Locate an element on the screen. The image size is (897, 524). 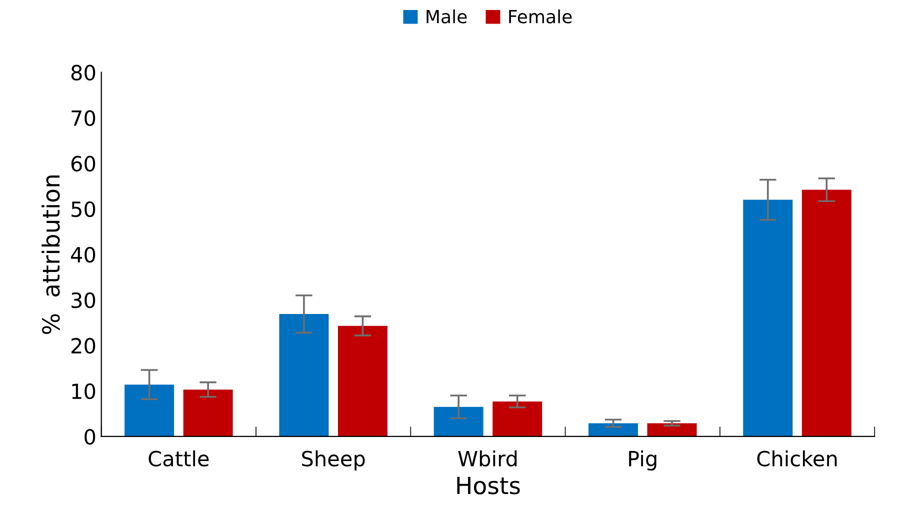
x-tick-label: Cattle is located at coordinates (178, 458).